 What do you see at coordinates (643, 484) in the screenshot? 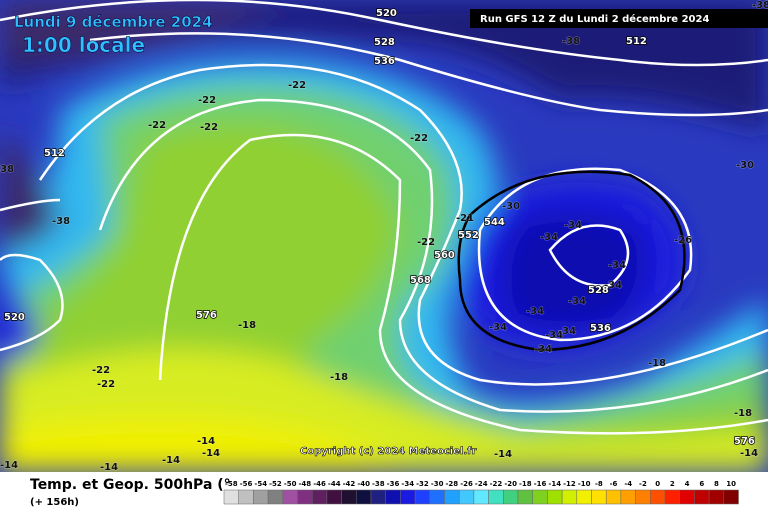
I see `legend-tick-label: -2` at bounding box center [643, 484].